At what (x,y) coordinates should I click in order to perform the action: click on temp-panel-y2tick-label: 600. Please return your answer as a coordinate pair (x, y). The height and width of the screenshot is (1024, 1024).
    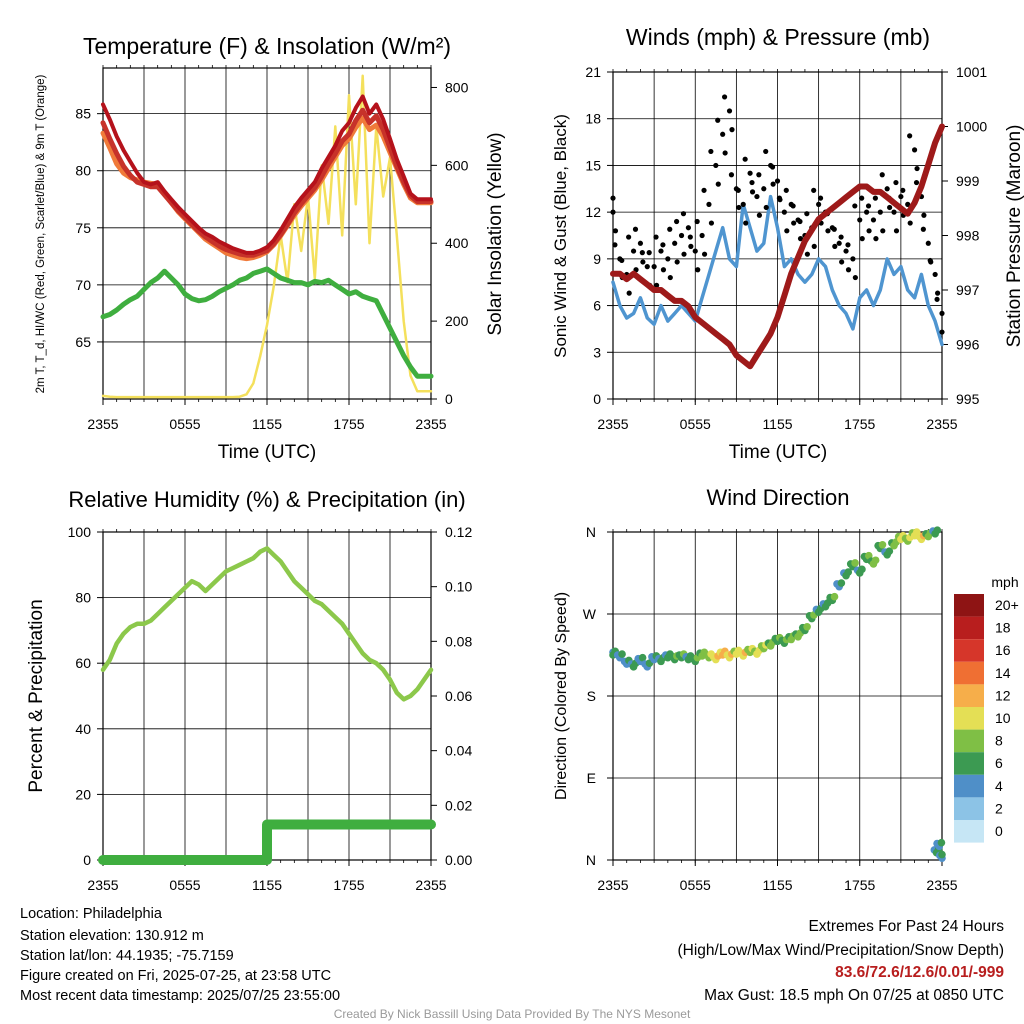
    Looking at the image, I should click on (457, 165).